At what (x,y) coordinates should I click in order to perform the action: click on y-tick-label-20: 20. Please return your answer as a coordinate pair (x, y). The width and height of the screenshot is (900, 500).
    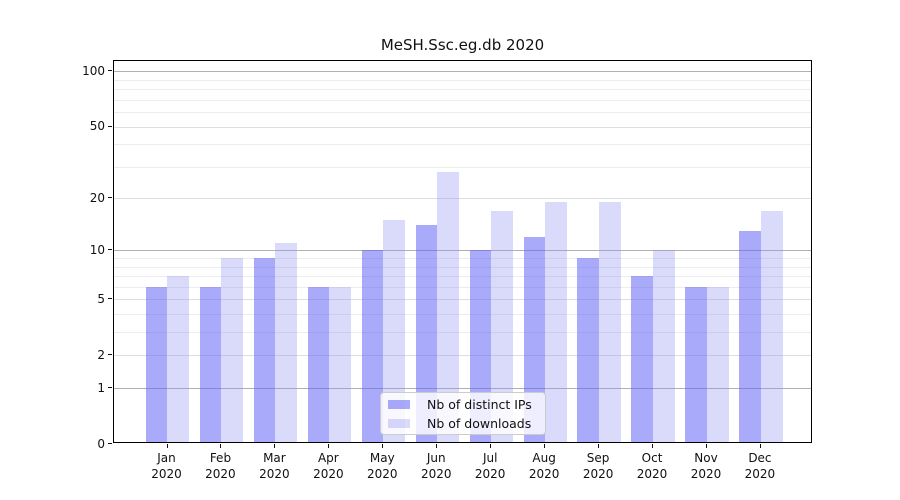
    Looking at the image, I should click on (97, 197).